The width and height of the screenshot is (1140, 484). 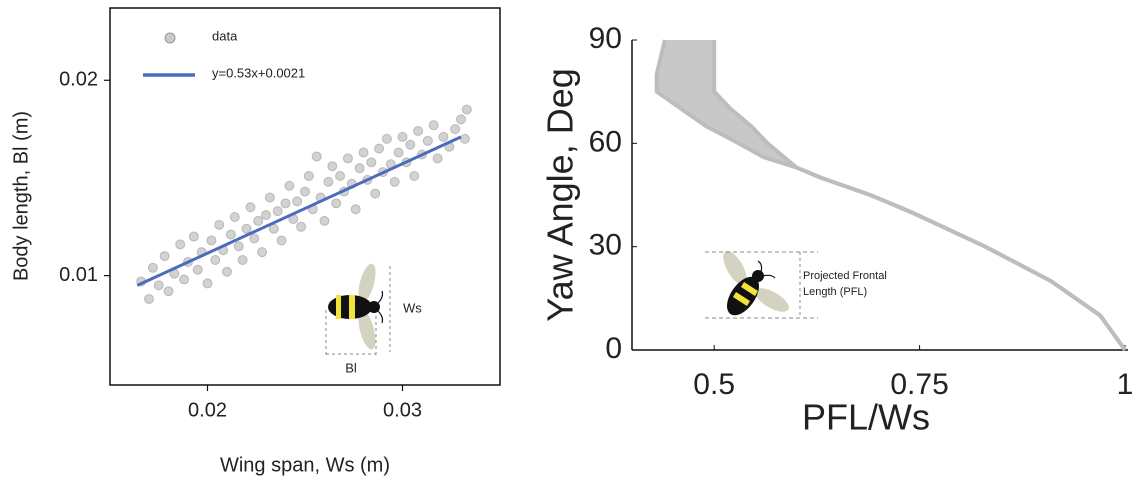 I want to click on y-axis-label: Yaw Angle, Deg, so click(x=560, y=195).